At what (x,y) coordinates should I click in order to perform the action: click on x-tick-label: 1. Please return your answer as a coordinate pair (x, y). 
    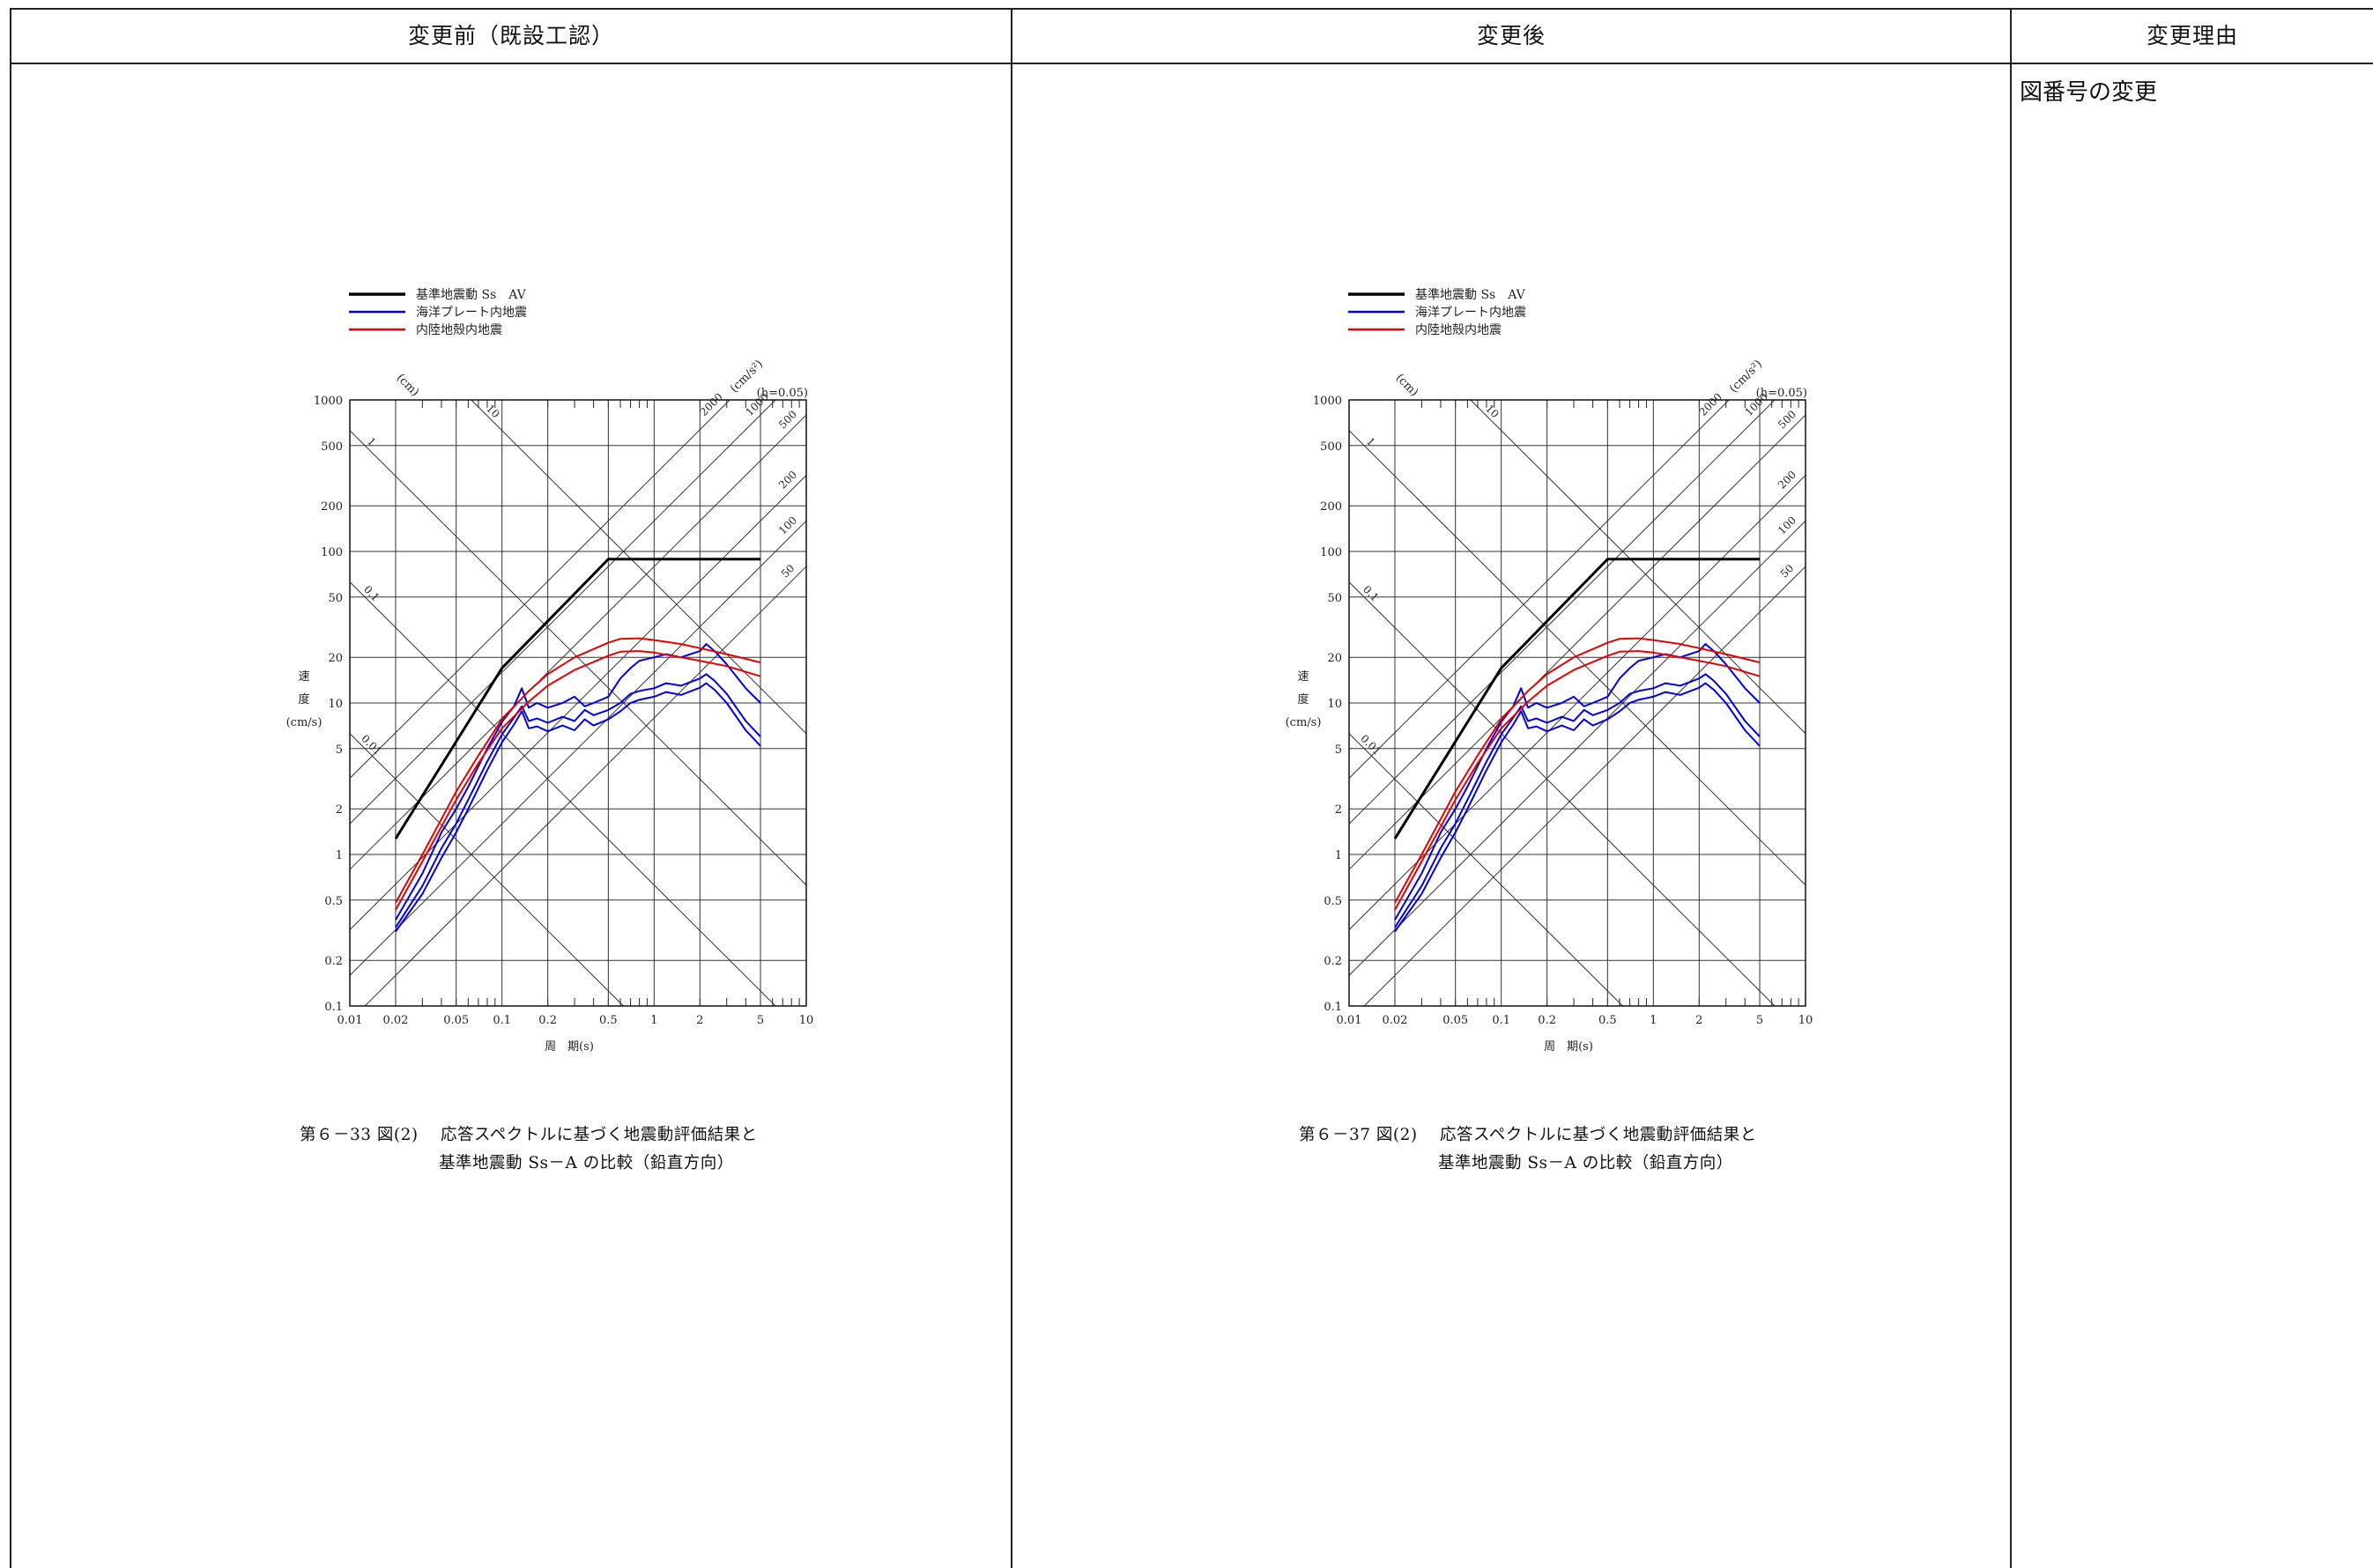
    Looking at the image, I should click on (1653, 1020).